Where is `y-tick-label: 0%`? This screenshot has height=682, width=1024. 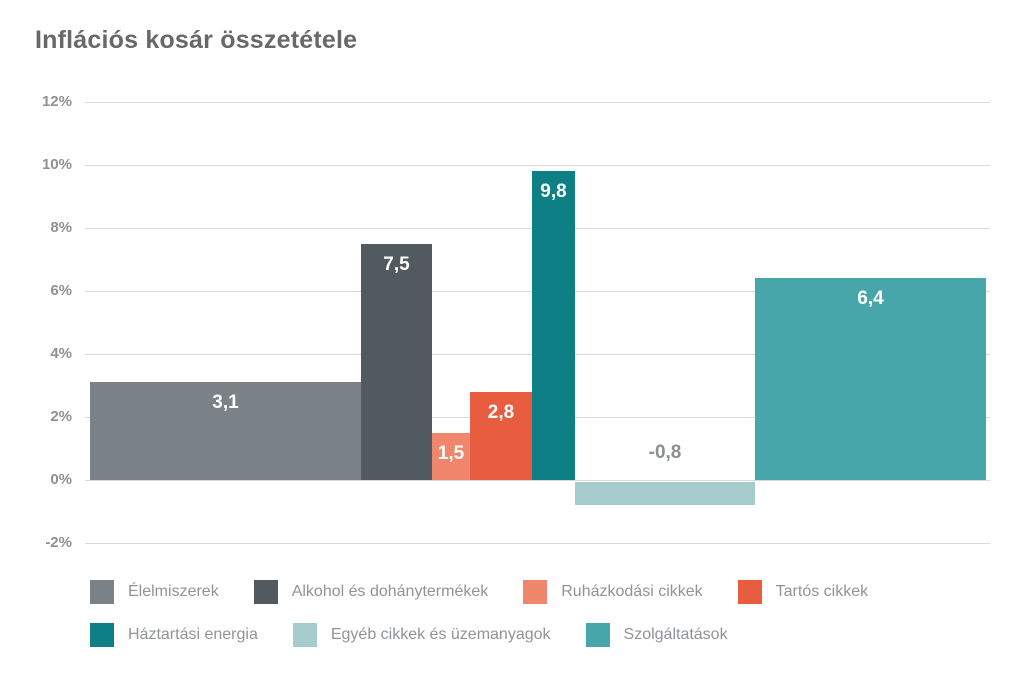
y-tick-label: 0% is located at coordinates (61, 479).